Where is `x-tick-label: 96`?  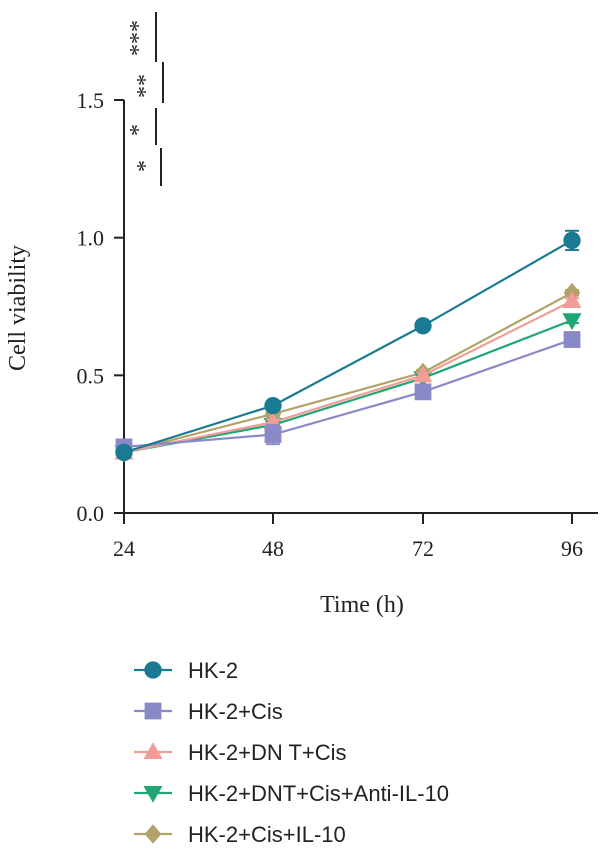
x-tick-label: 96 is located at coordinates (572, 548).